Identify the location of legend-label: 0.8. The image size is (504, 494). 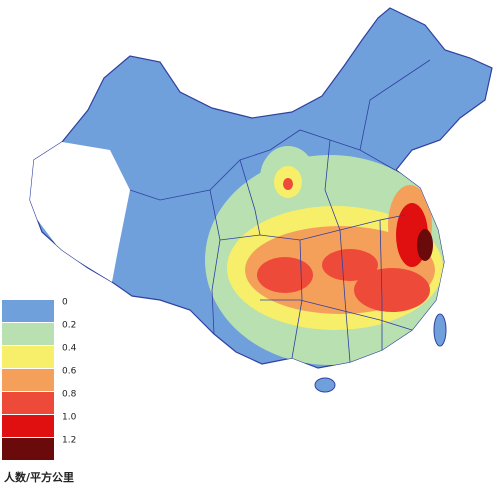
(69, 395).